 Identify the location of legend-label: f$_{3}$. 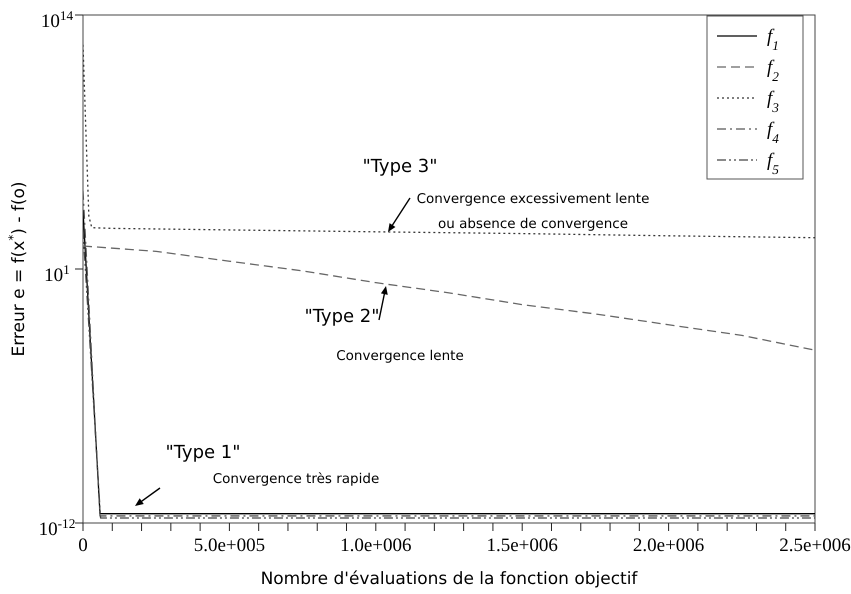
(773, 101).